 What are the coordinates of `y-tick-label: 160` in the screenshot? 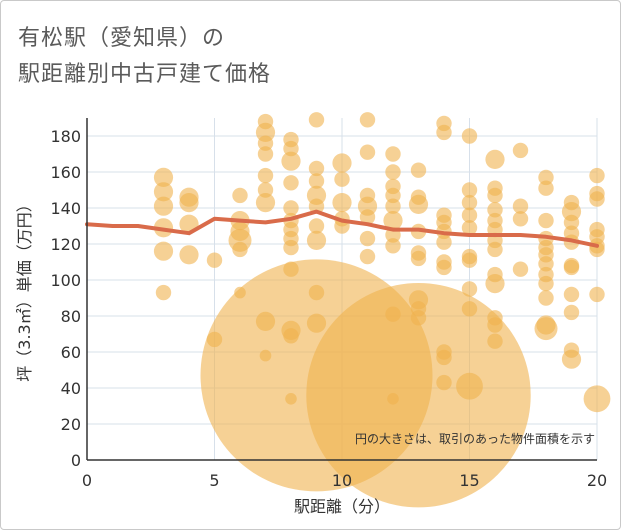 It's located at (65, 172).